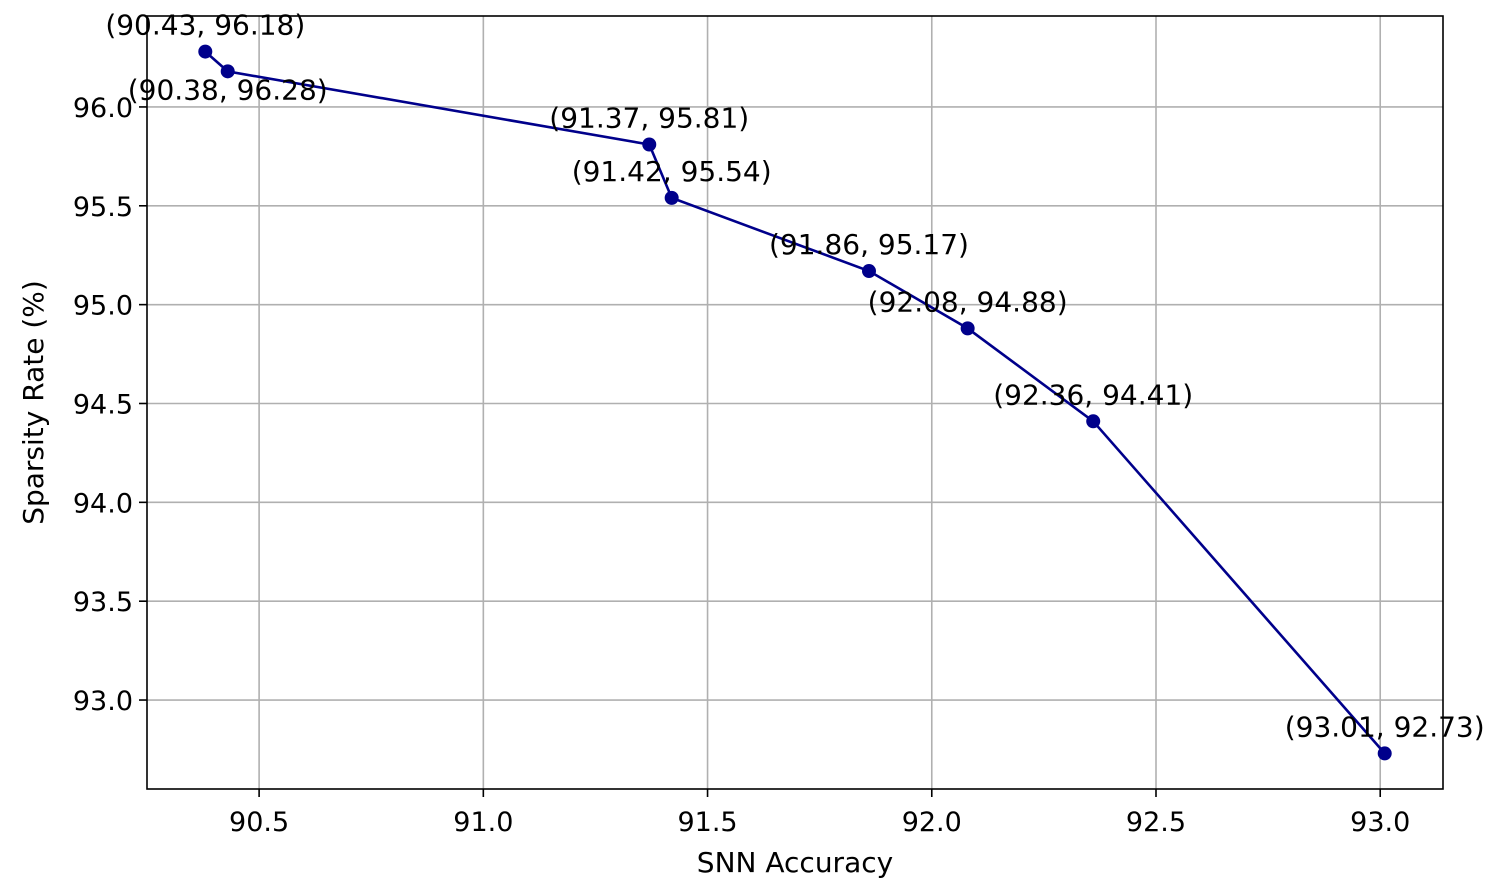 This screenshot has width=1494, height=895. I want to click on x-tick-label: 92.5, so click(1156, 822).